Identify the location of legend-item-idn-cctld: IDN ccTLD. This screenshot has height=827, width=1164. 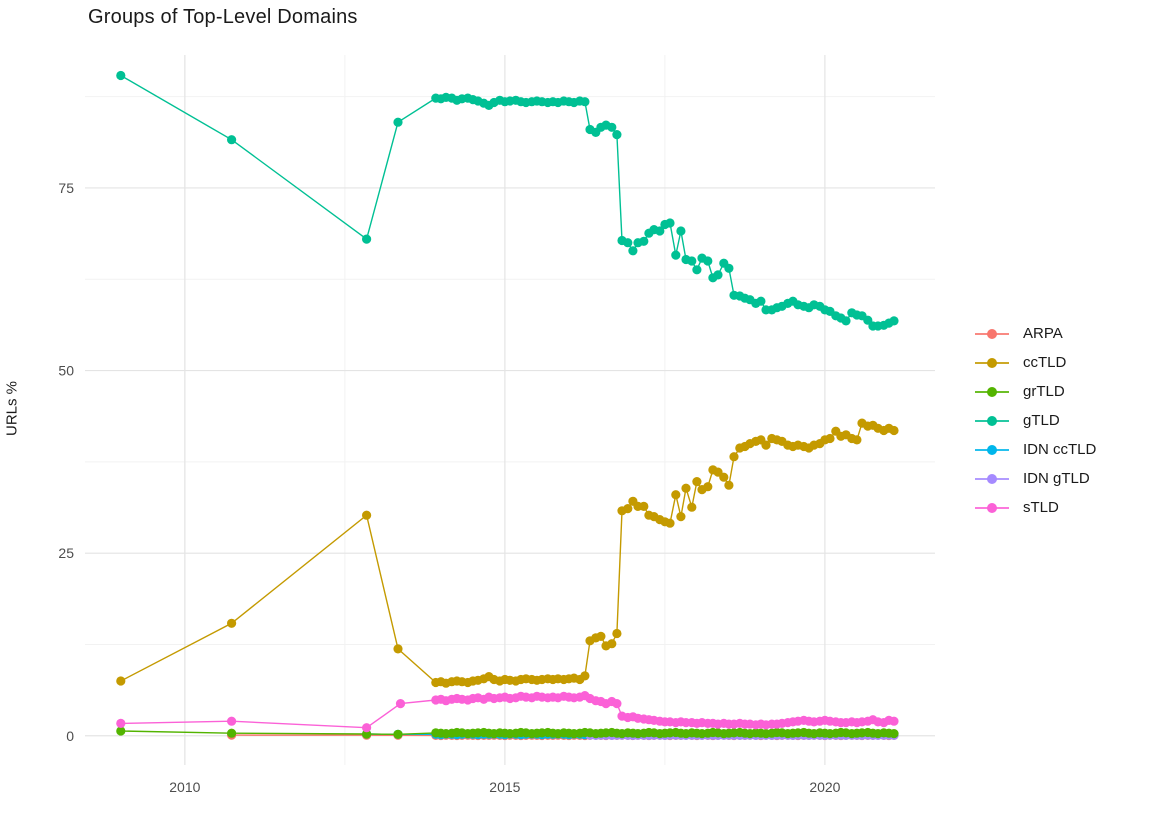
(1035, 449).